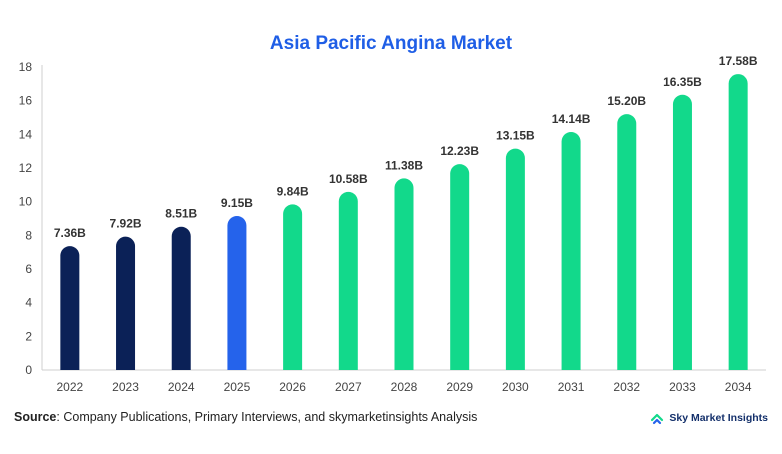  Describe the element at coordinates (738, 61) in the screenshot. I see `bar-value-label: 17.58B` at that location.